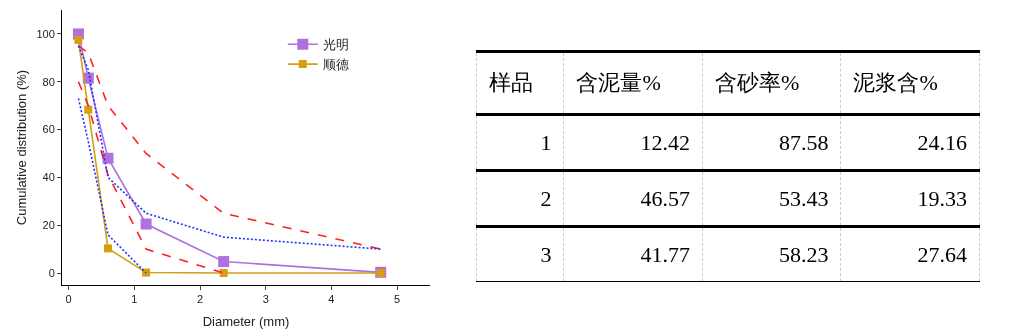 Image resolution: width=1023 pixels, height=329 pixels. Describe the element at coordinates (910, 142) in the screenshot. I see `data-label: 24.16` at that location.